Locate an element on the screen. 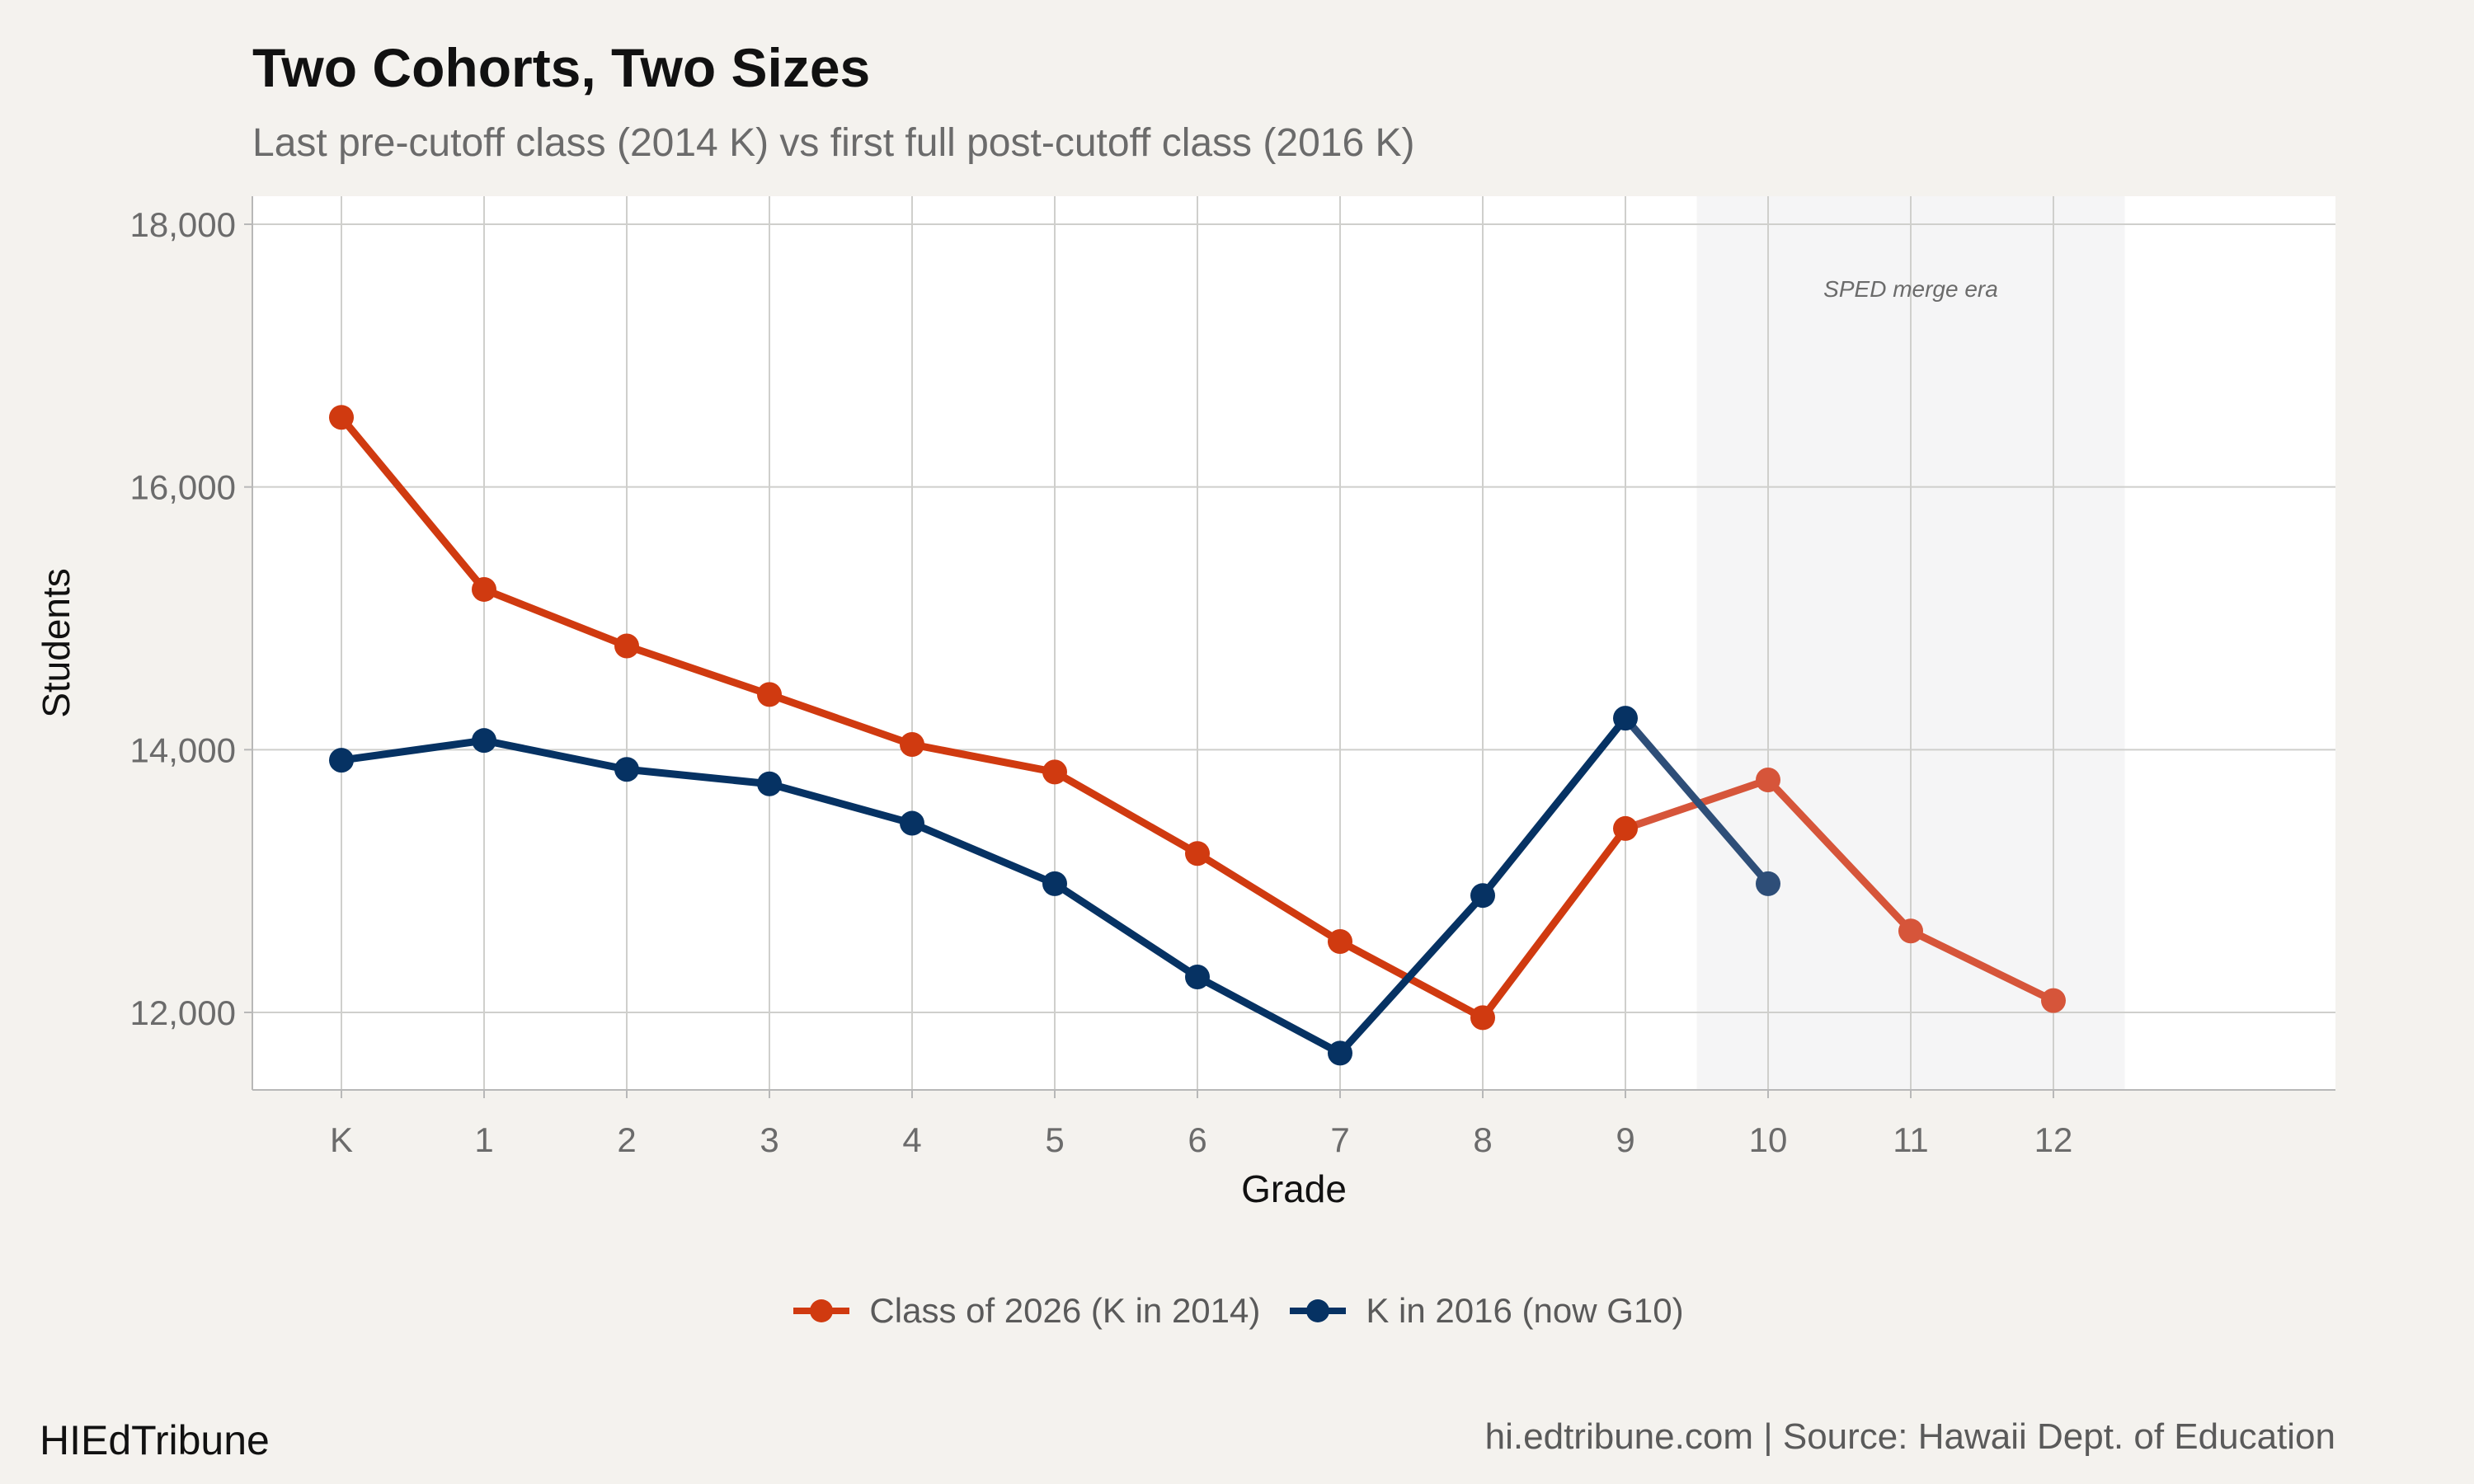  x-axis-label: Grade is located at coordinates (1294, 1188).